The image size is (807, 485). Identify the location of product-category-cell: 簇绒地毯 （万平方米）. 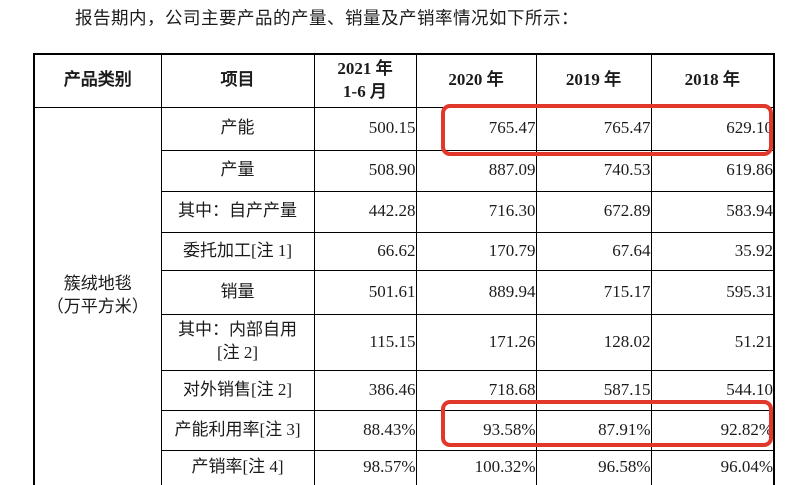
(97, 295).